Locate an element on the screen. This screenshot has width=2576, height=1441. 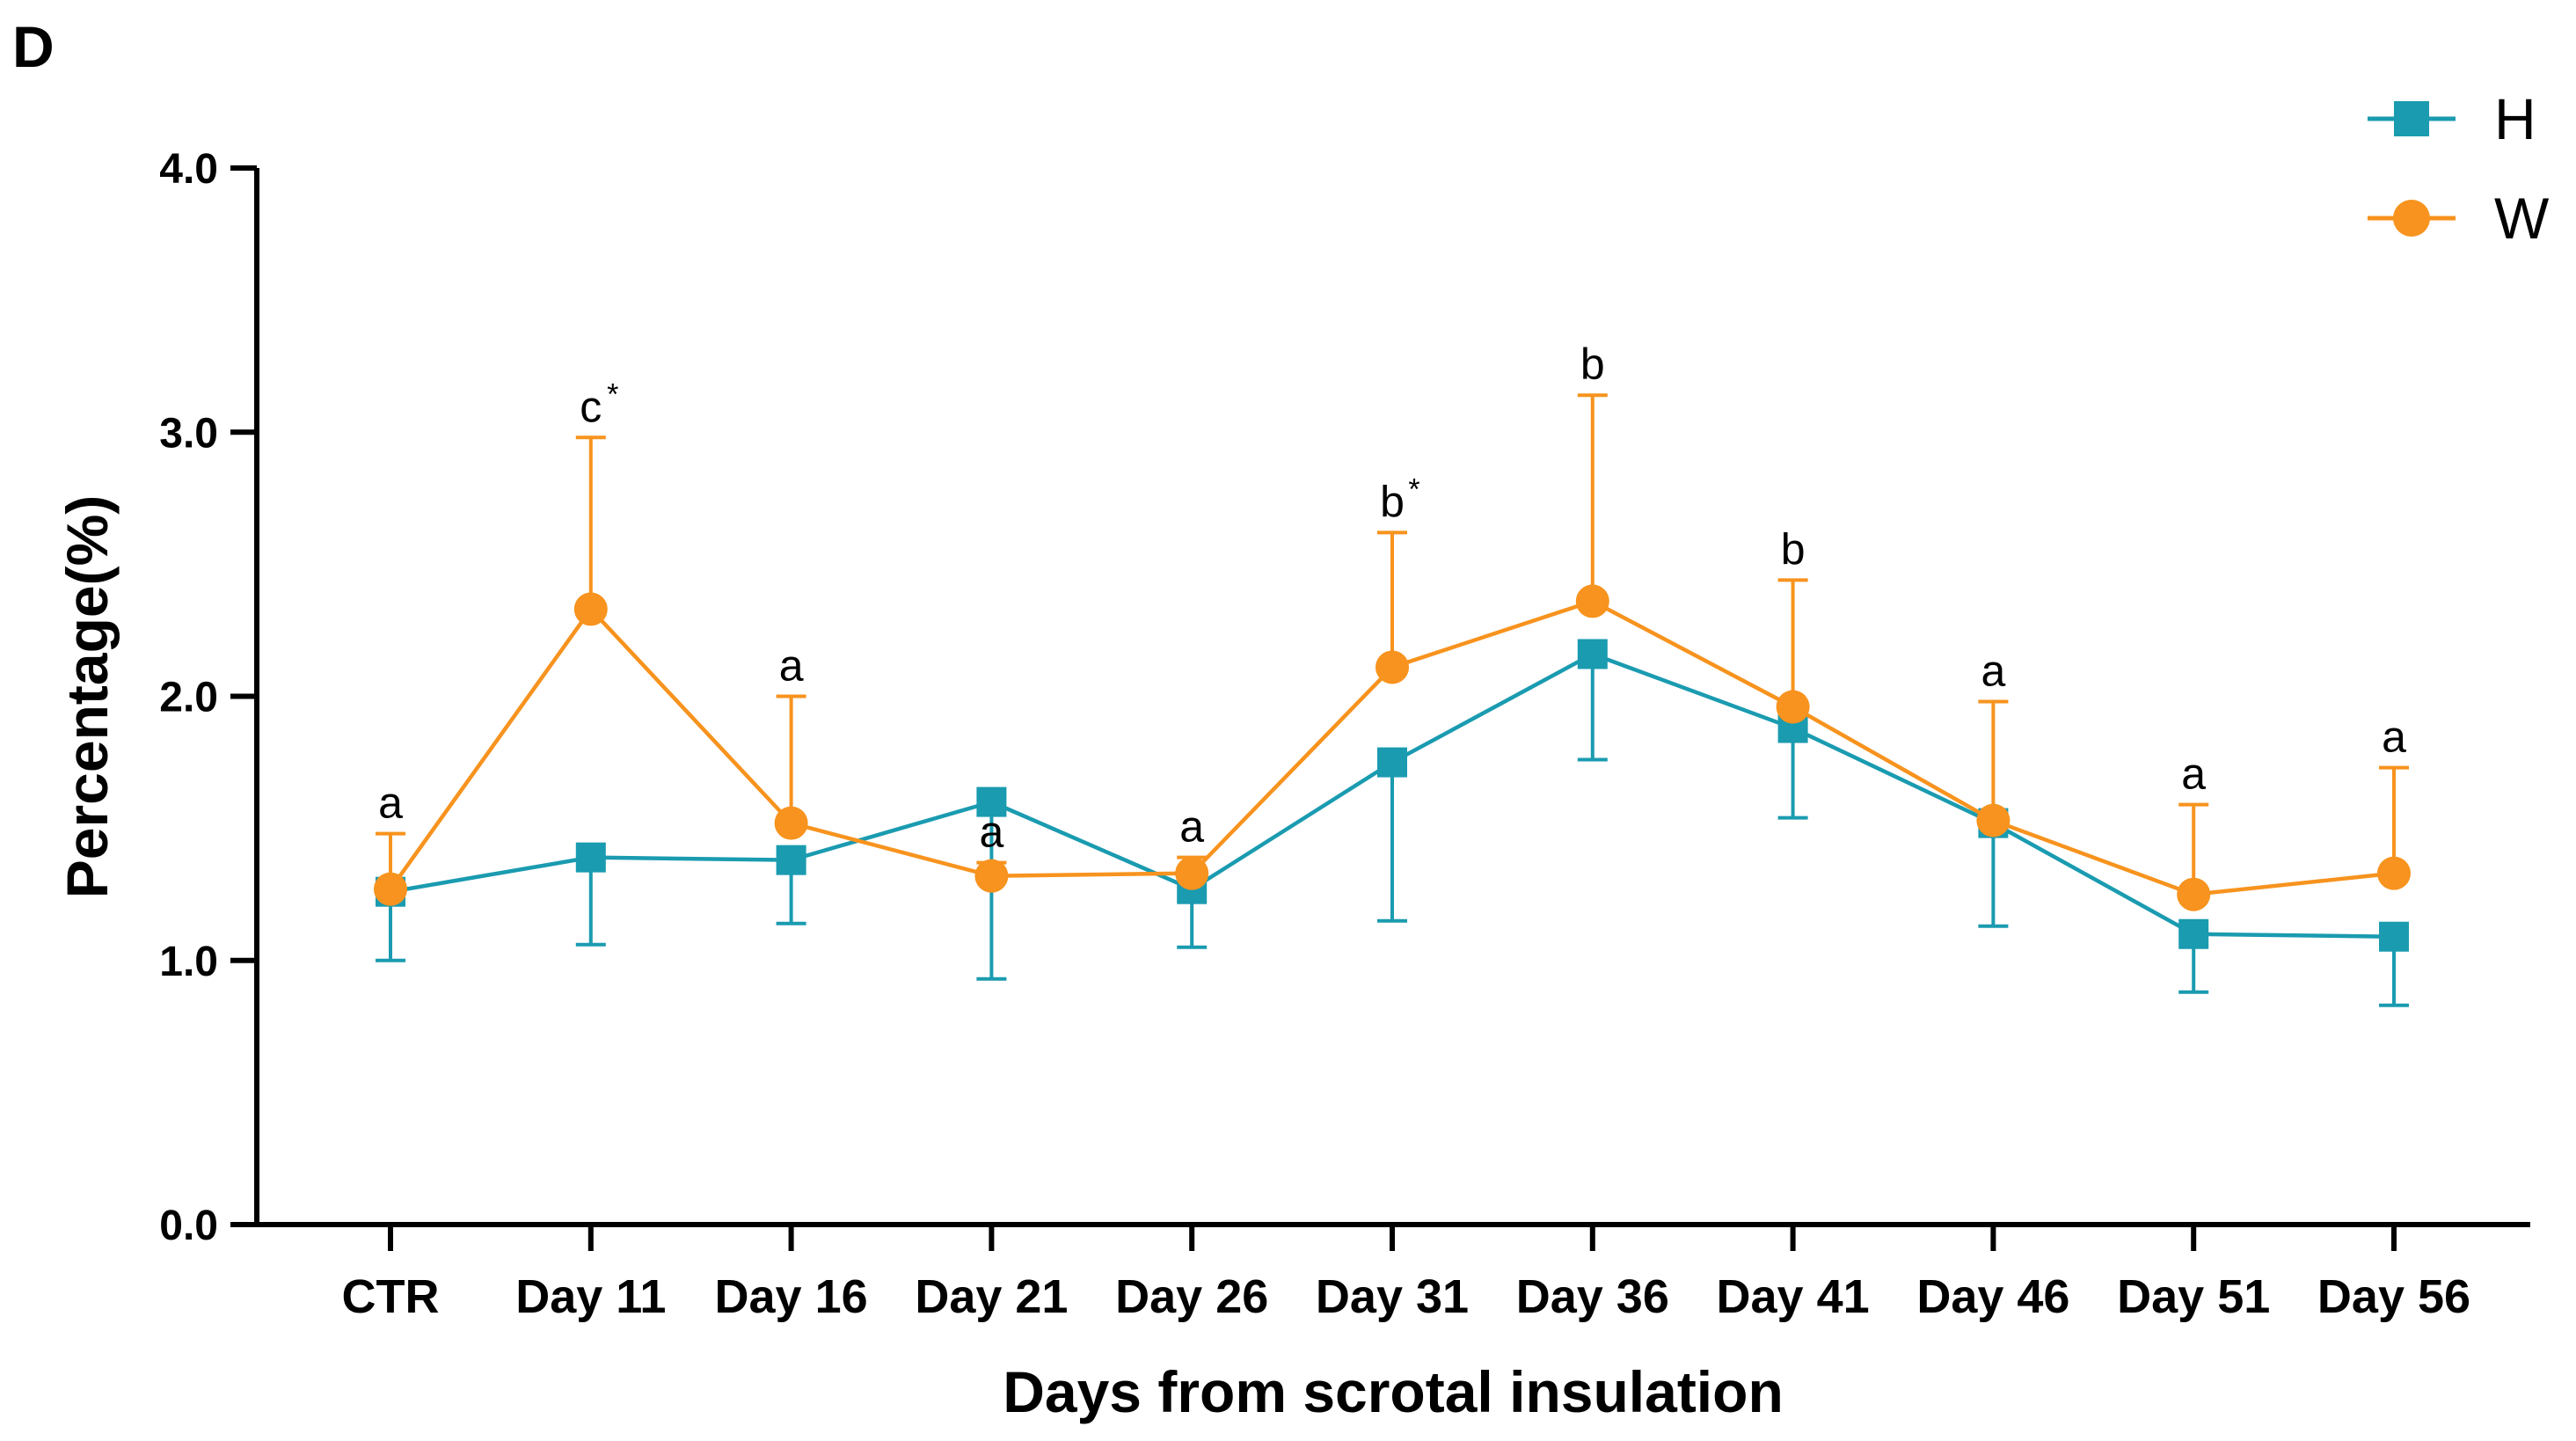
legend: H W is located at coordinates (2459, 168).